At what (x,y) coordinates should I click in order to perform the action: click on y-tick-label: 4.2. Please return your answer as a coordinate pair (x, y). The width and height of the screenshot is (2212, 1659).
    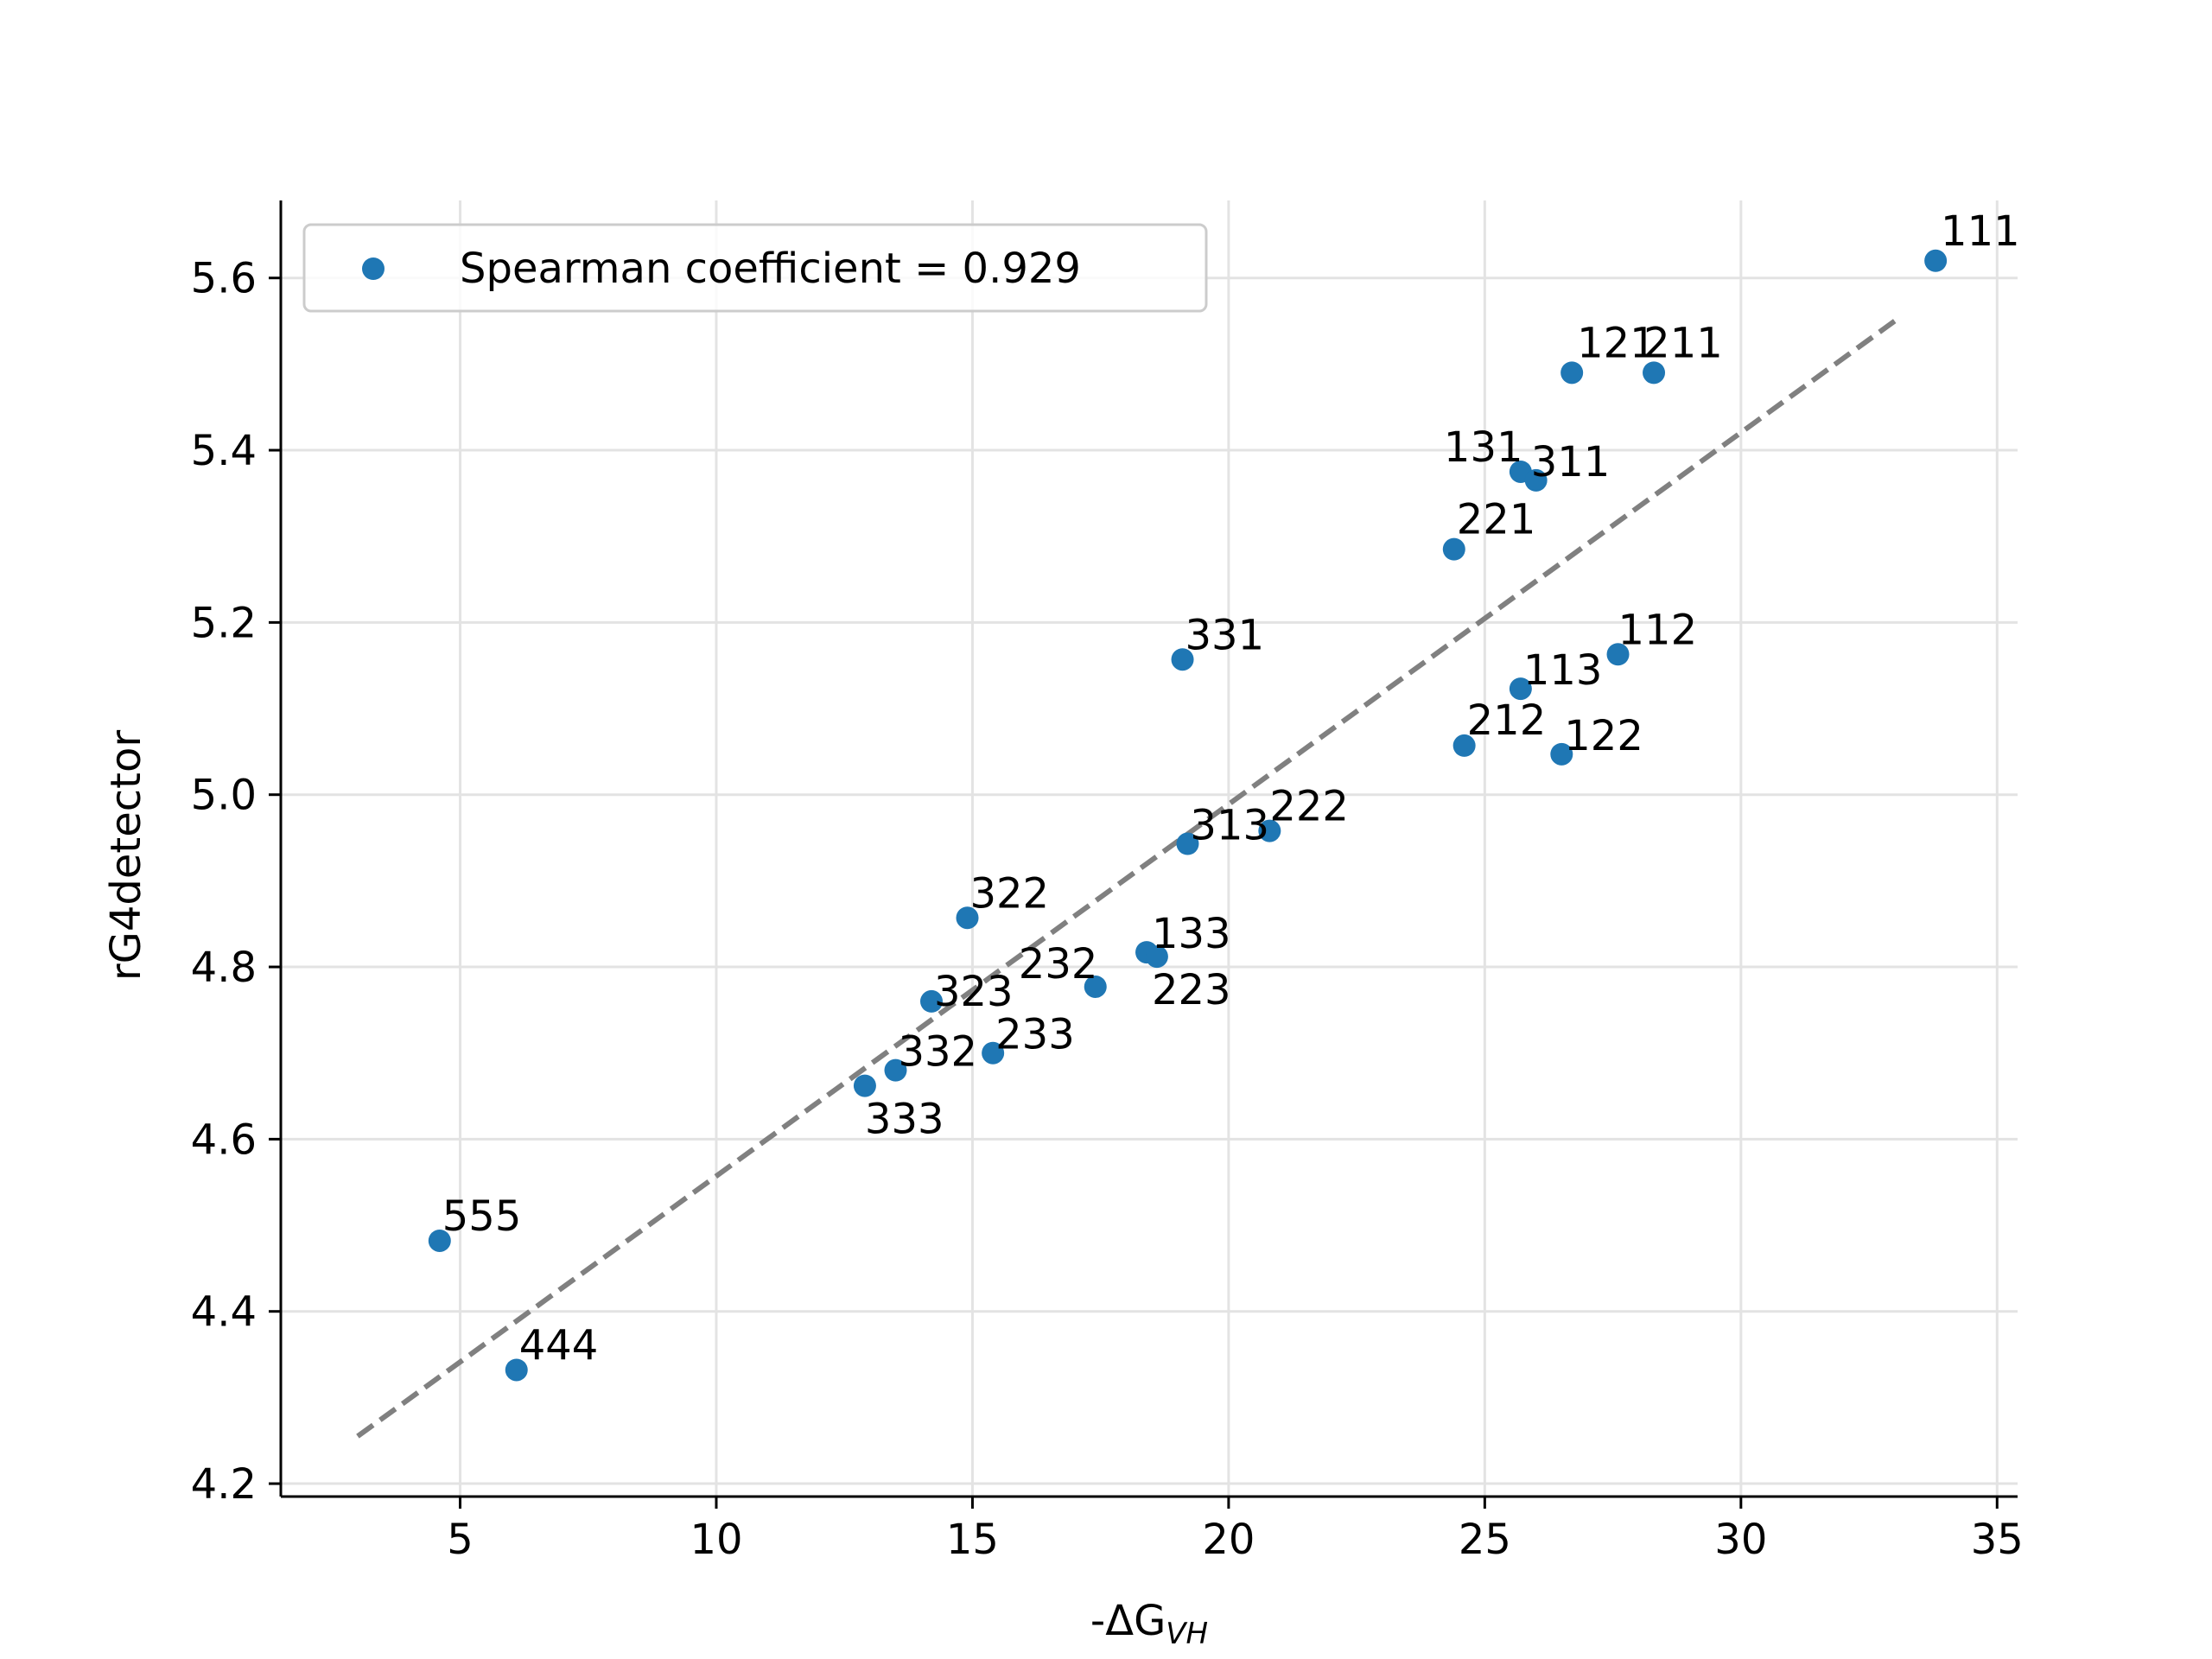
    Looking at the image, I should click on (224, 1484).